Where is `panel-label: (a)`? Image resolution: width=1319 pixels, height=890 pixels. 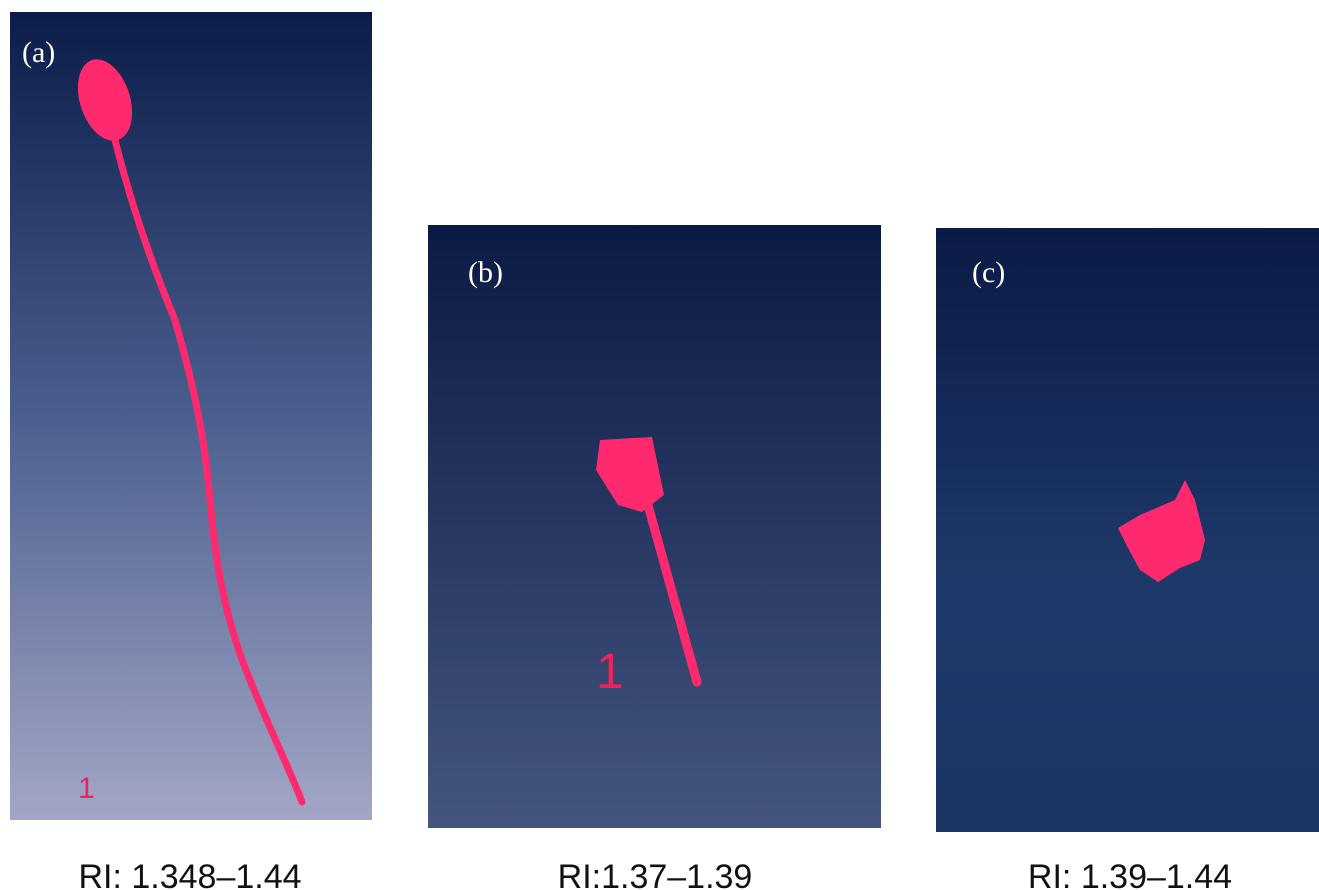 panel-label: (a) is located at coordinates (38, 52).